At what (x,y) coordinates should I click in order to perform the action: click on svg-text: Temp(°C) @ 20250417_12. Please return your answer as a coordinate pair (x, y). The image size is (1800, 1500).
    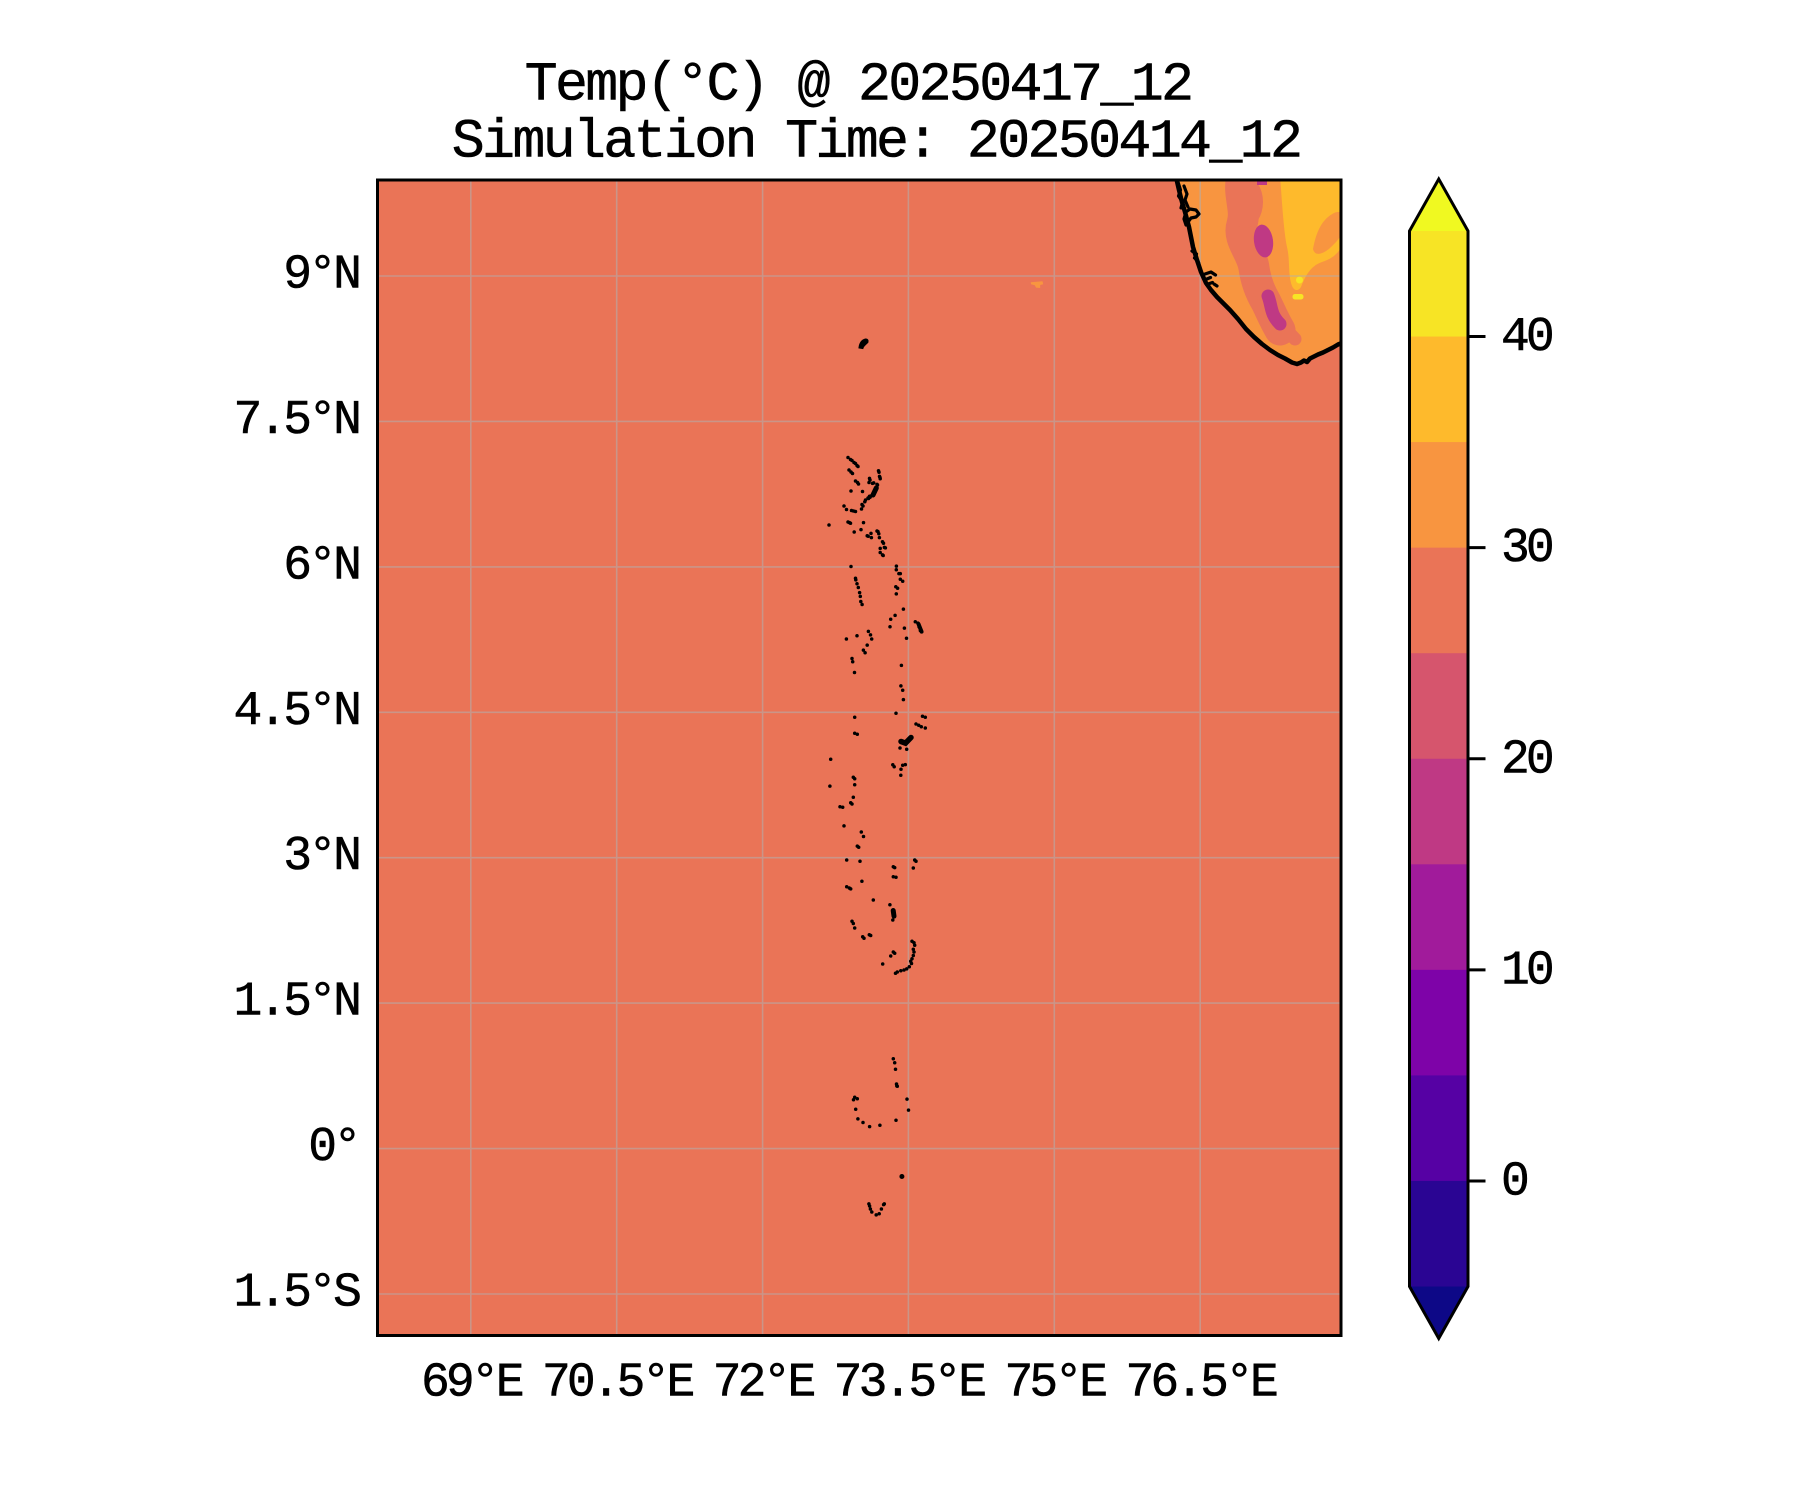
    Looking at the image, I should click on (858, 85).